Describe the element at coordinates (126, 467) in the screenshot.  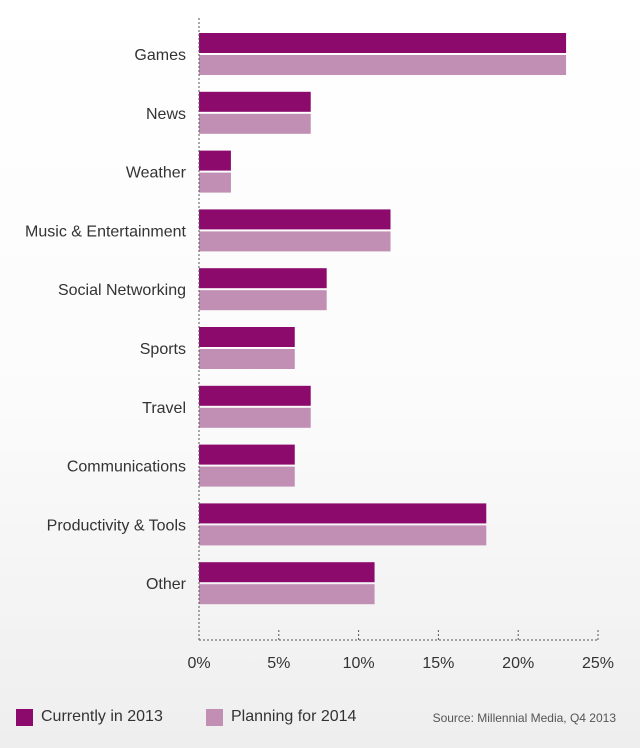
I see `category-label: Communications` at that location.